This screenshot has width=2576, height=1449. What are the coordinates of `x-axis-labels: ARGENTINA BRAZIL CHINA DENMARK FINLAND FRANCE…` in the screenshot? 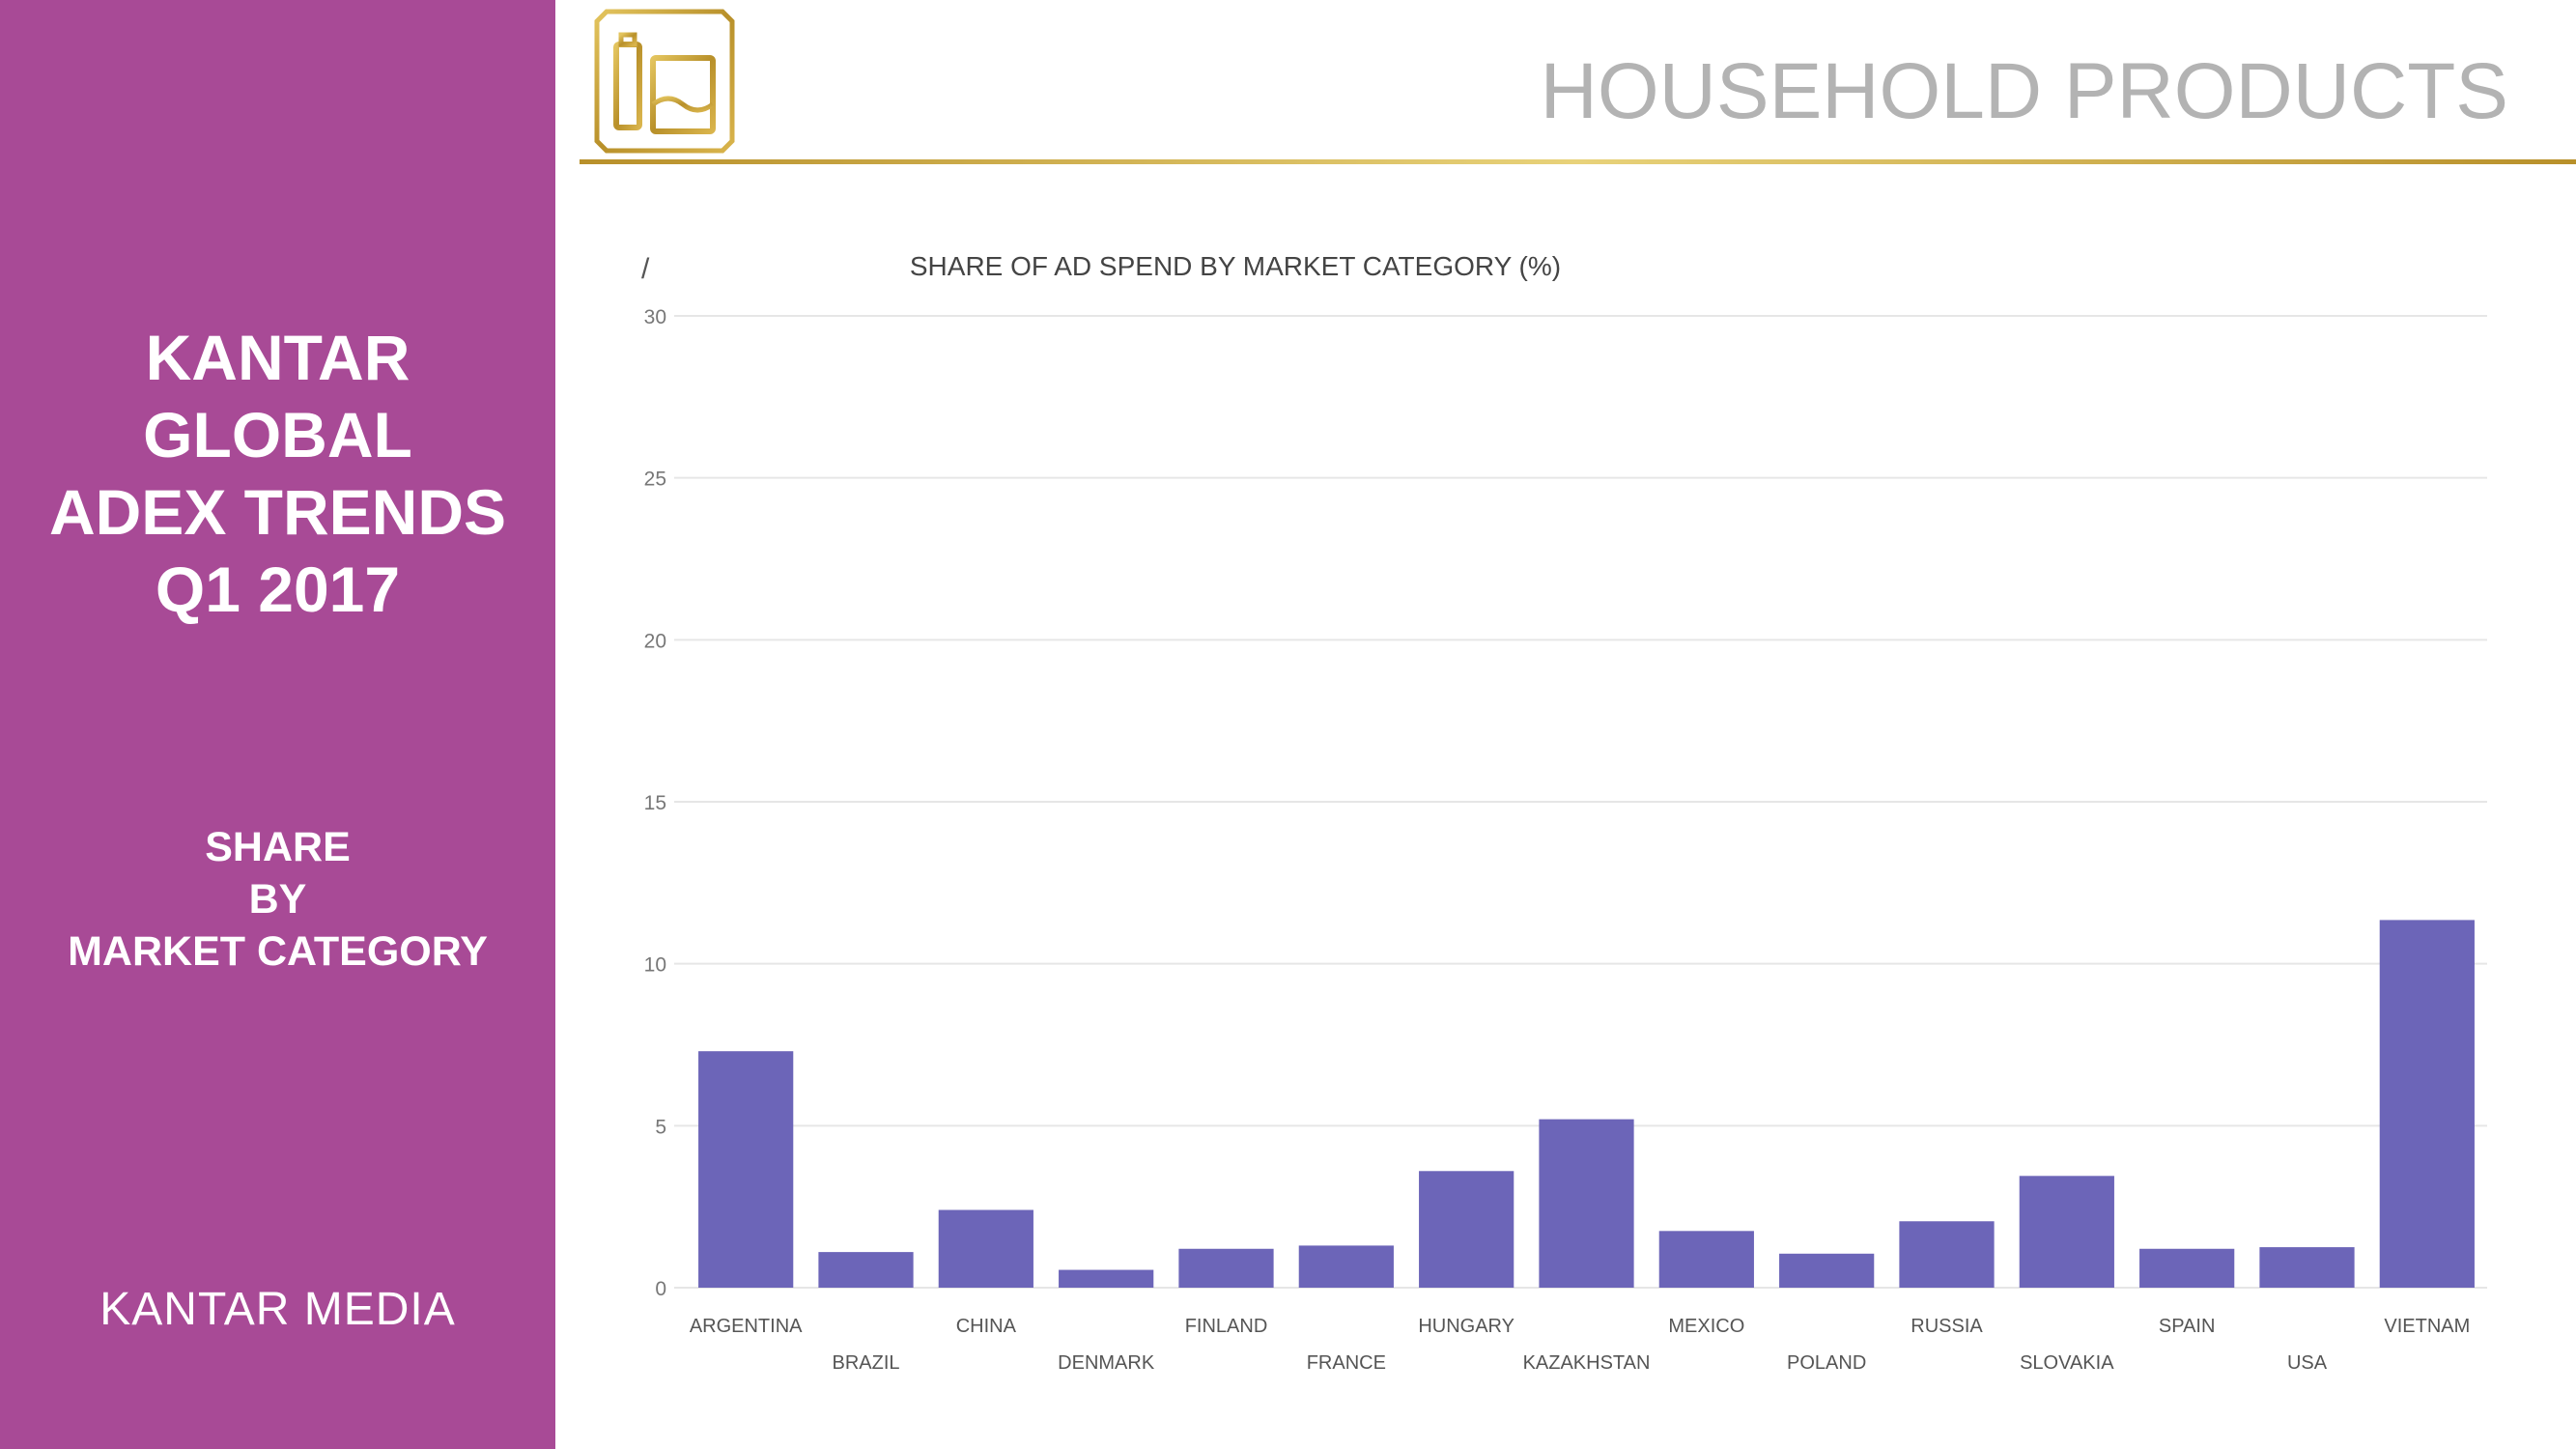 It's located at (1580, 1345).